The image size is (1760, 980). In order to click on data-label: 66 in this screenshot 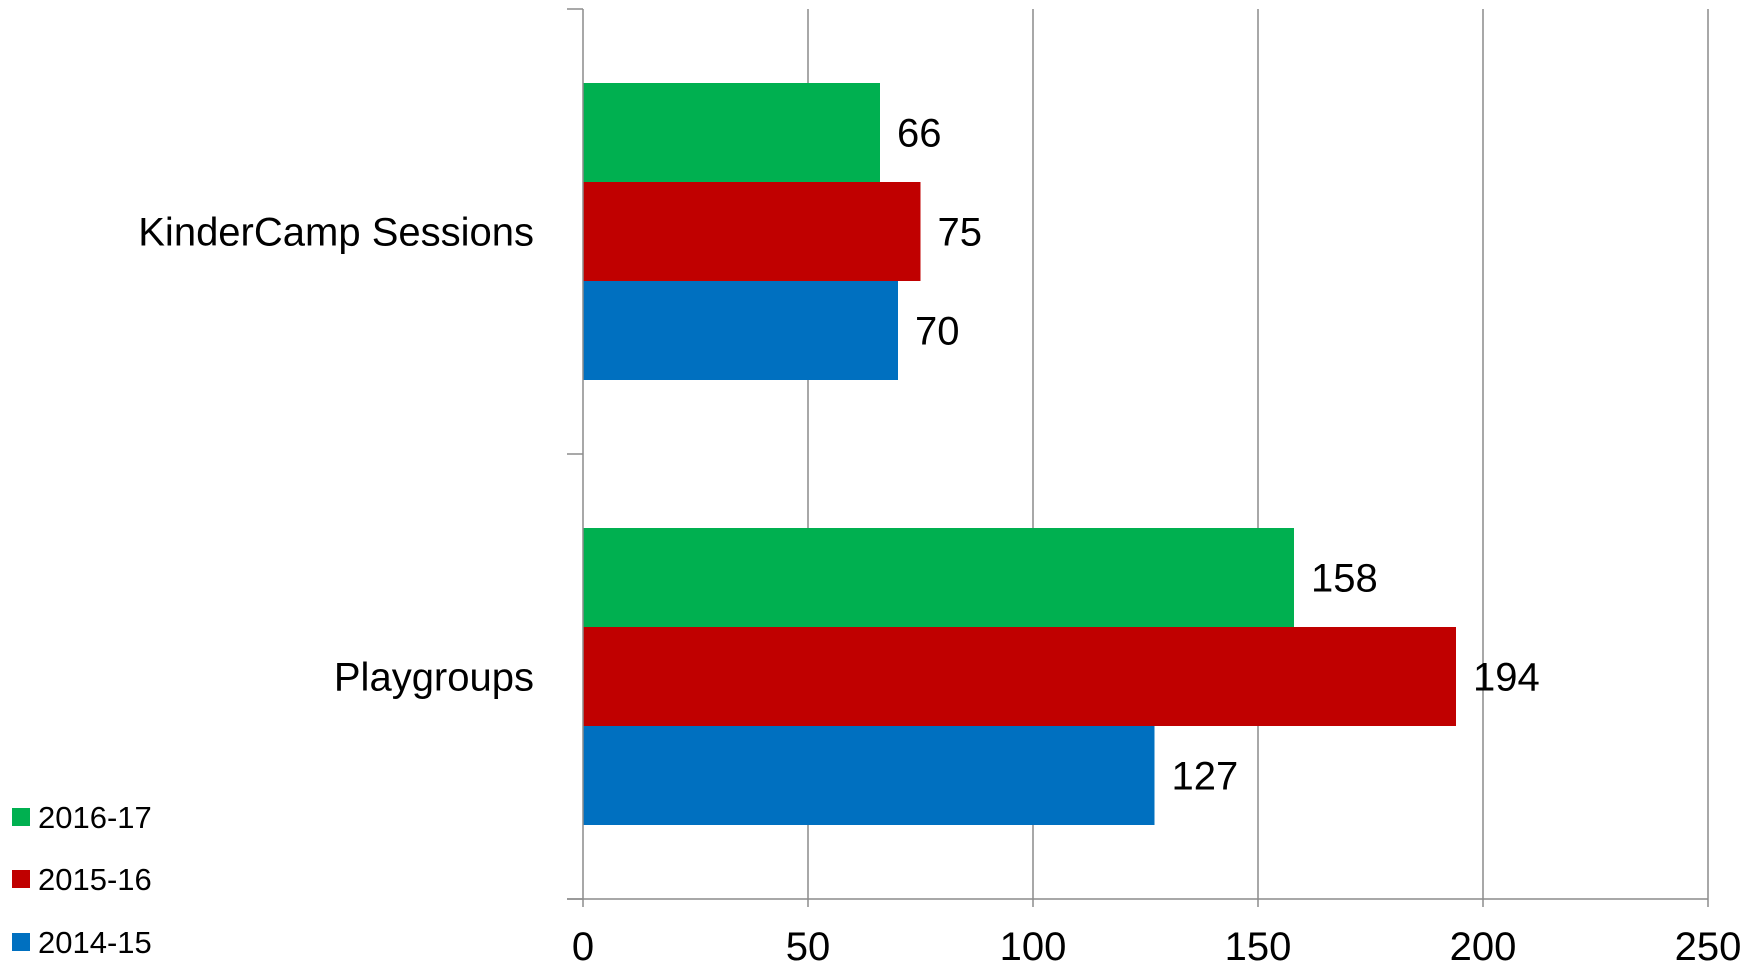, I will do `click(919, 134)`.